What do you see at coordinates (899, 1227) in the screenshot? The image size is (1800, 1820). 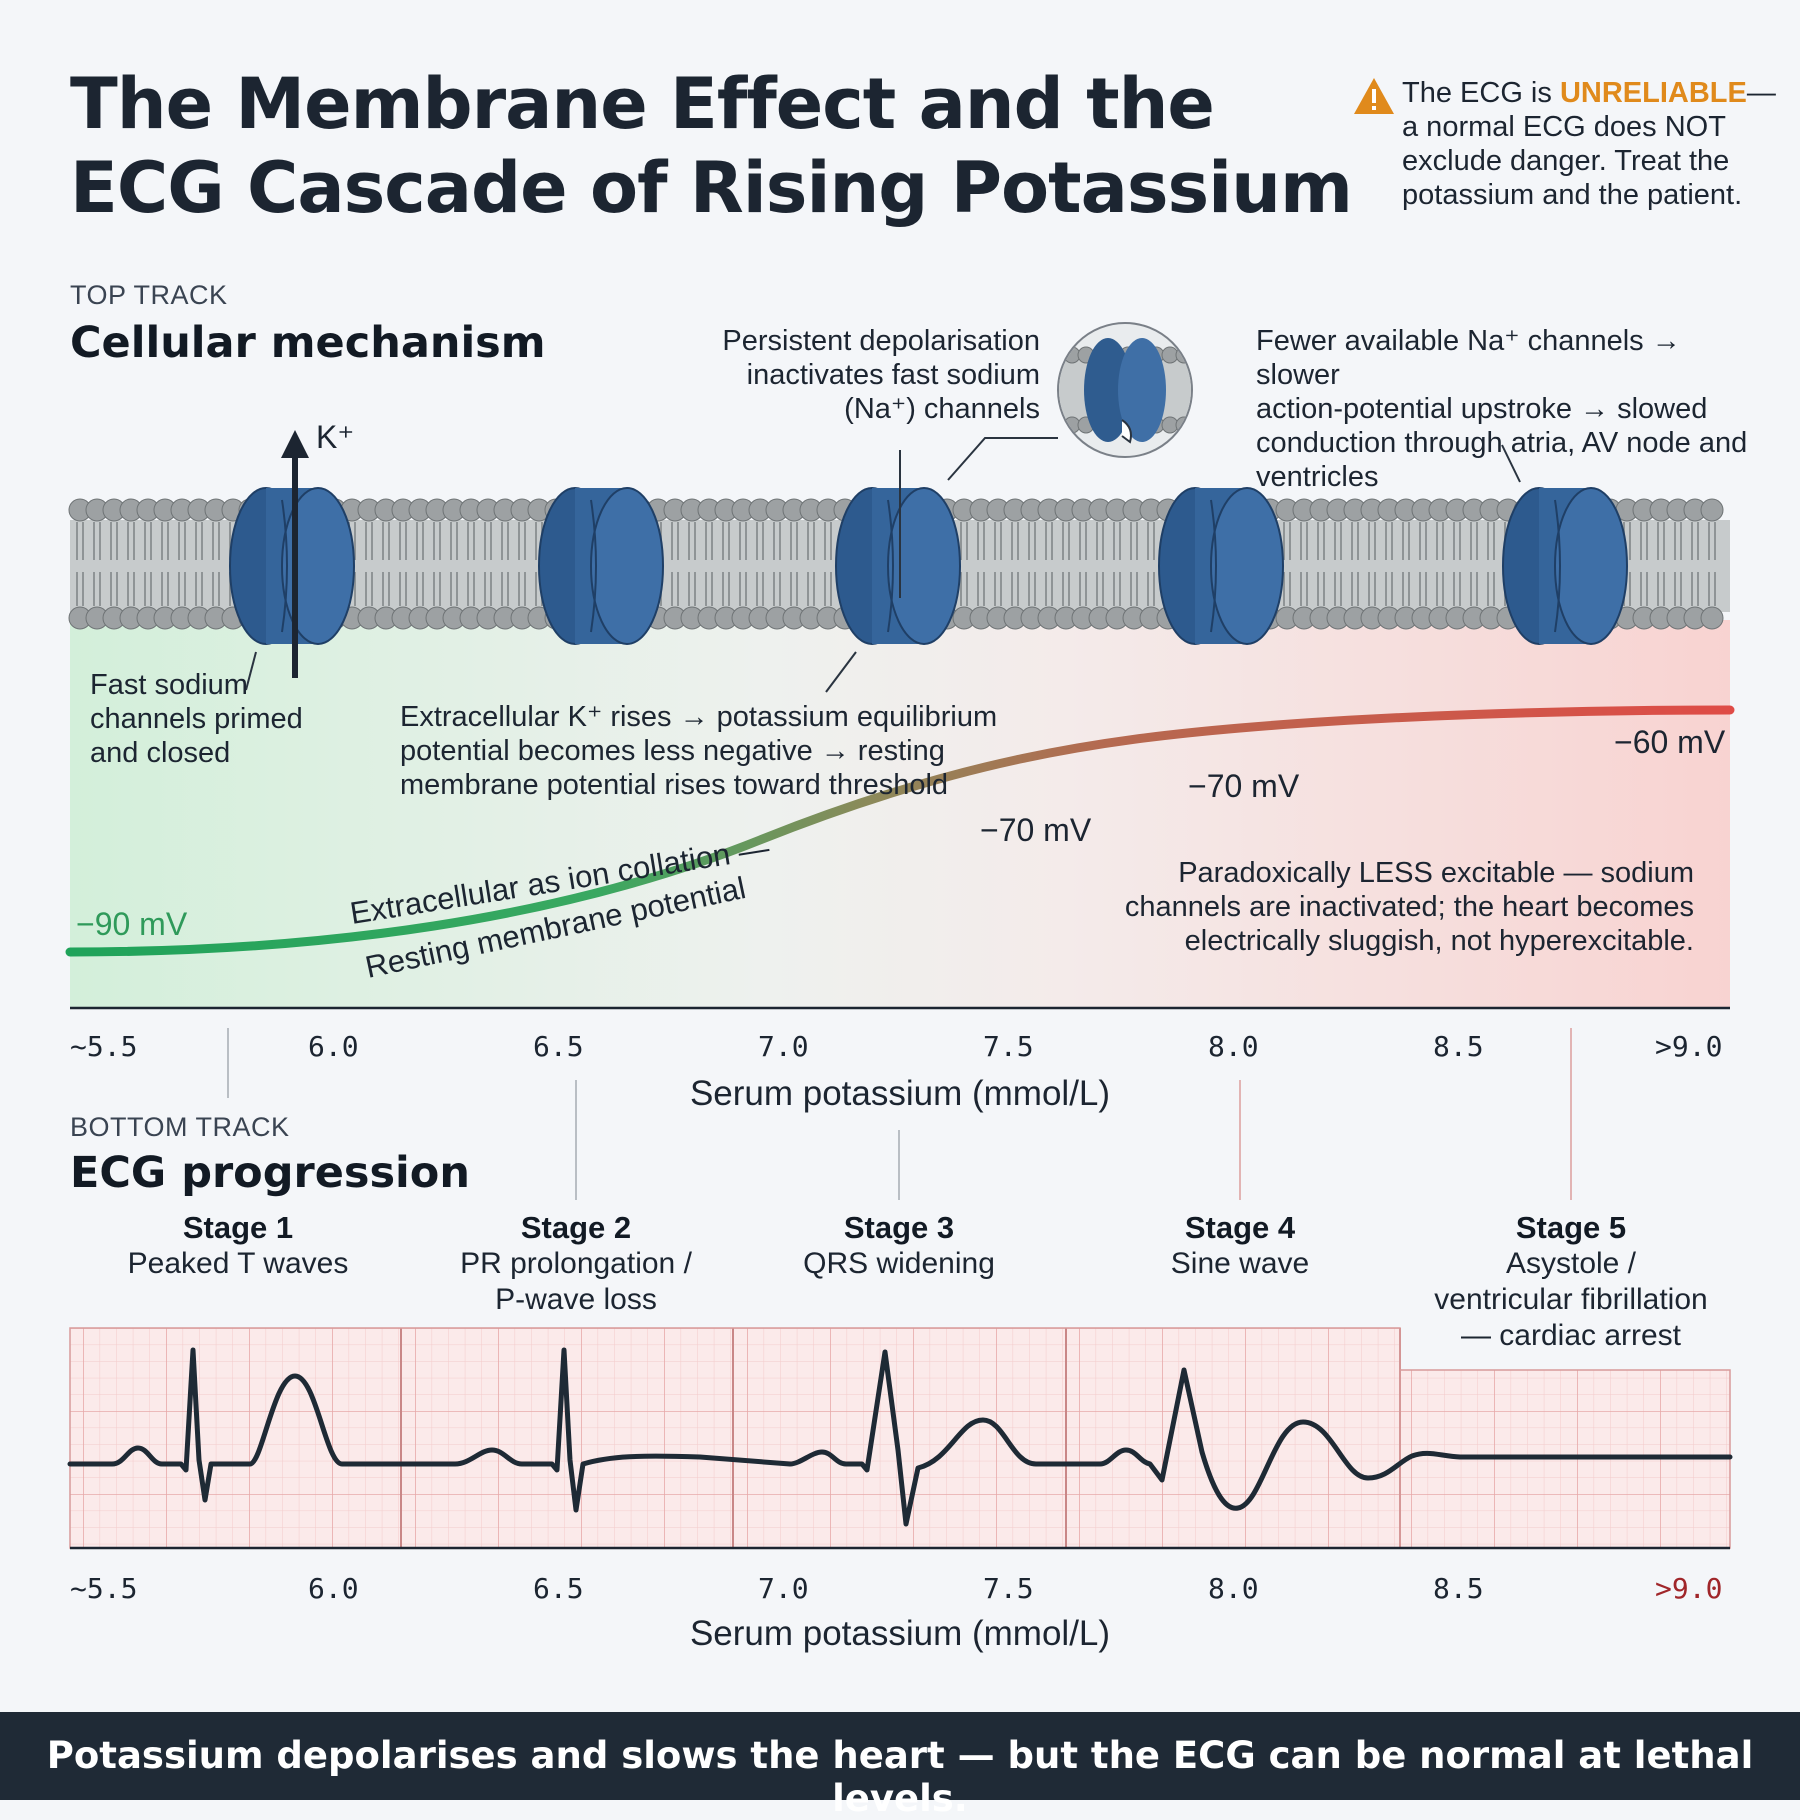 I see `stage-3-name: Stage 3` at bounding box center [899, 1227].